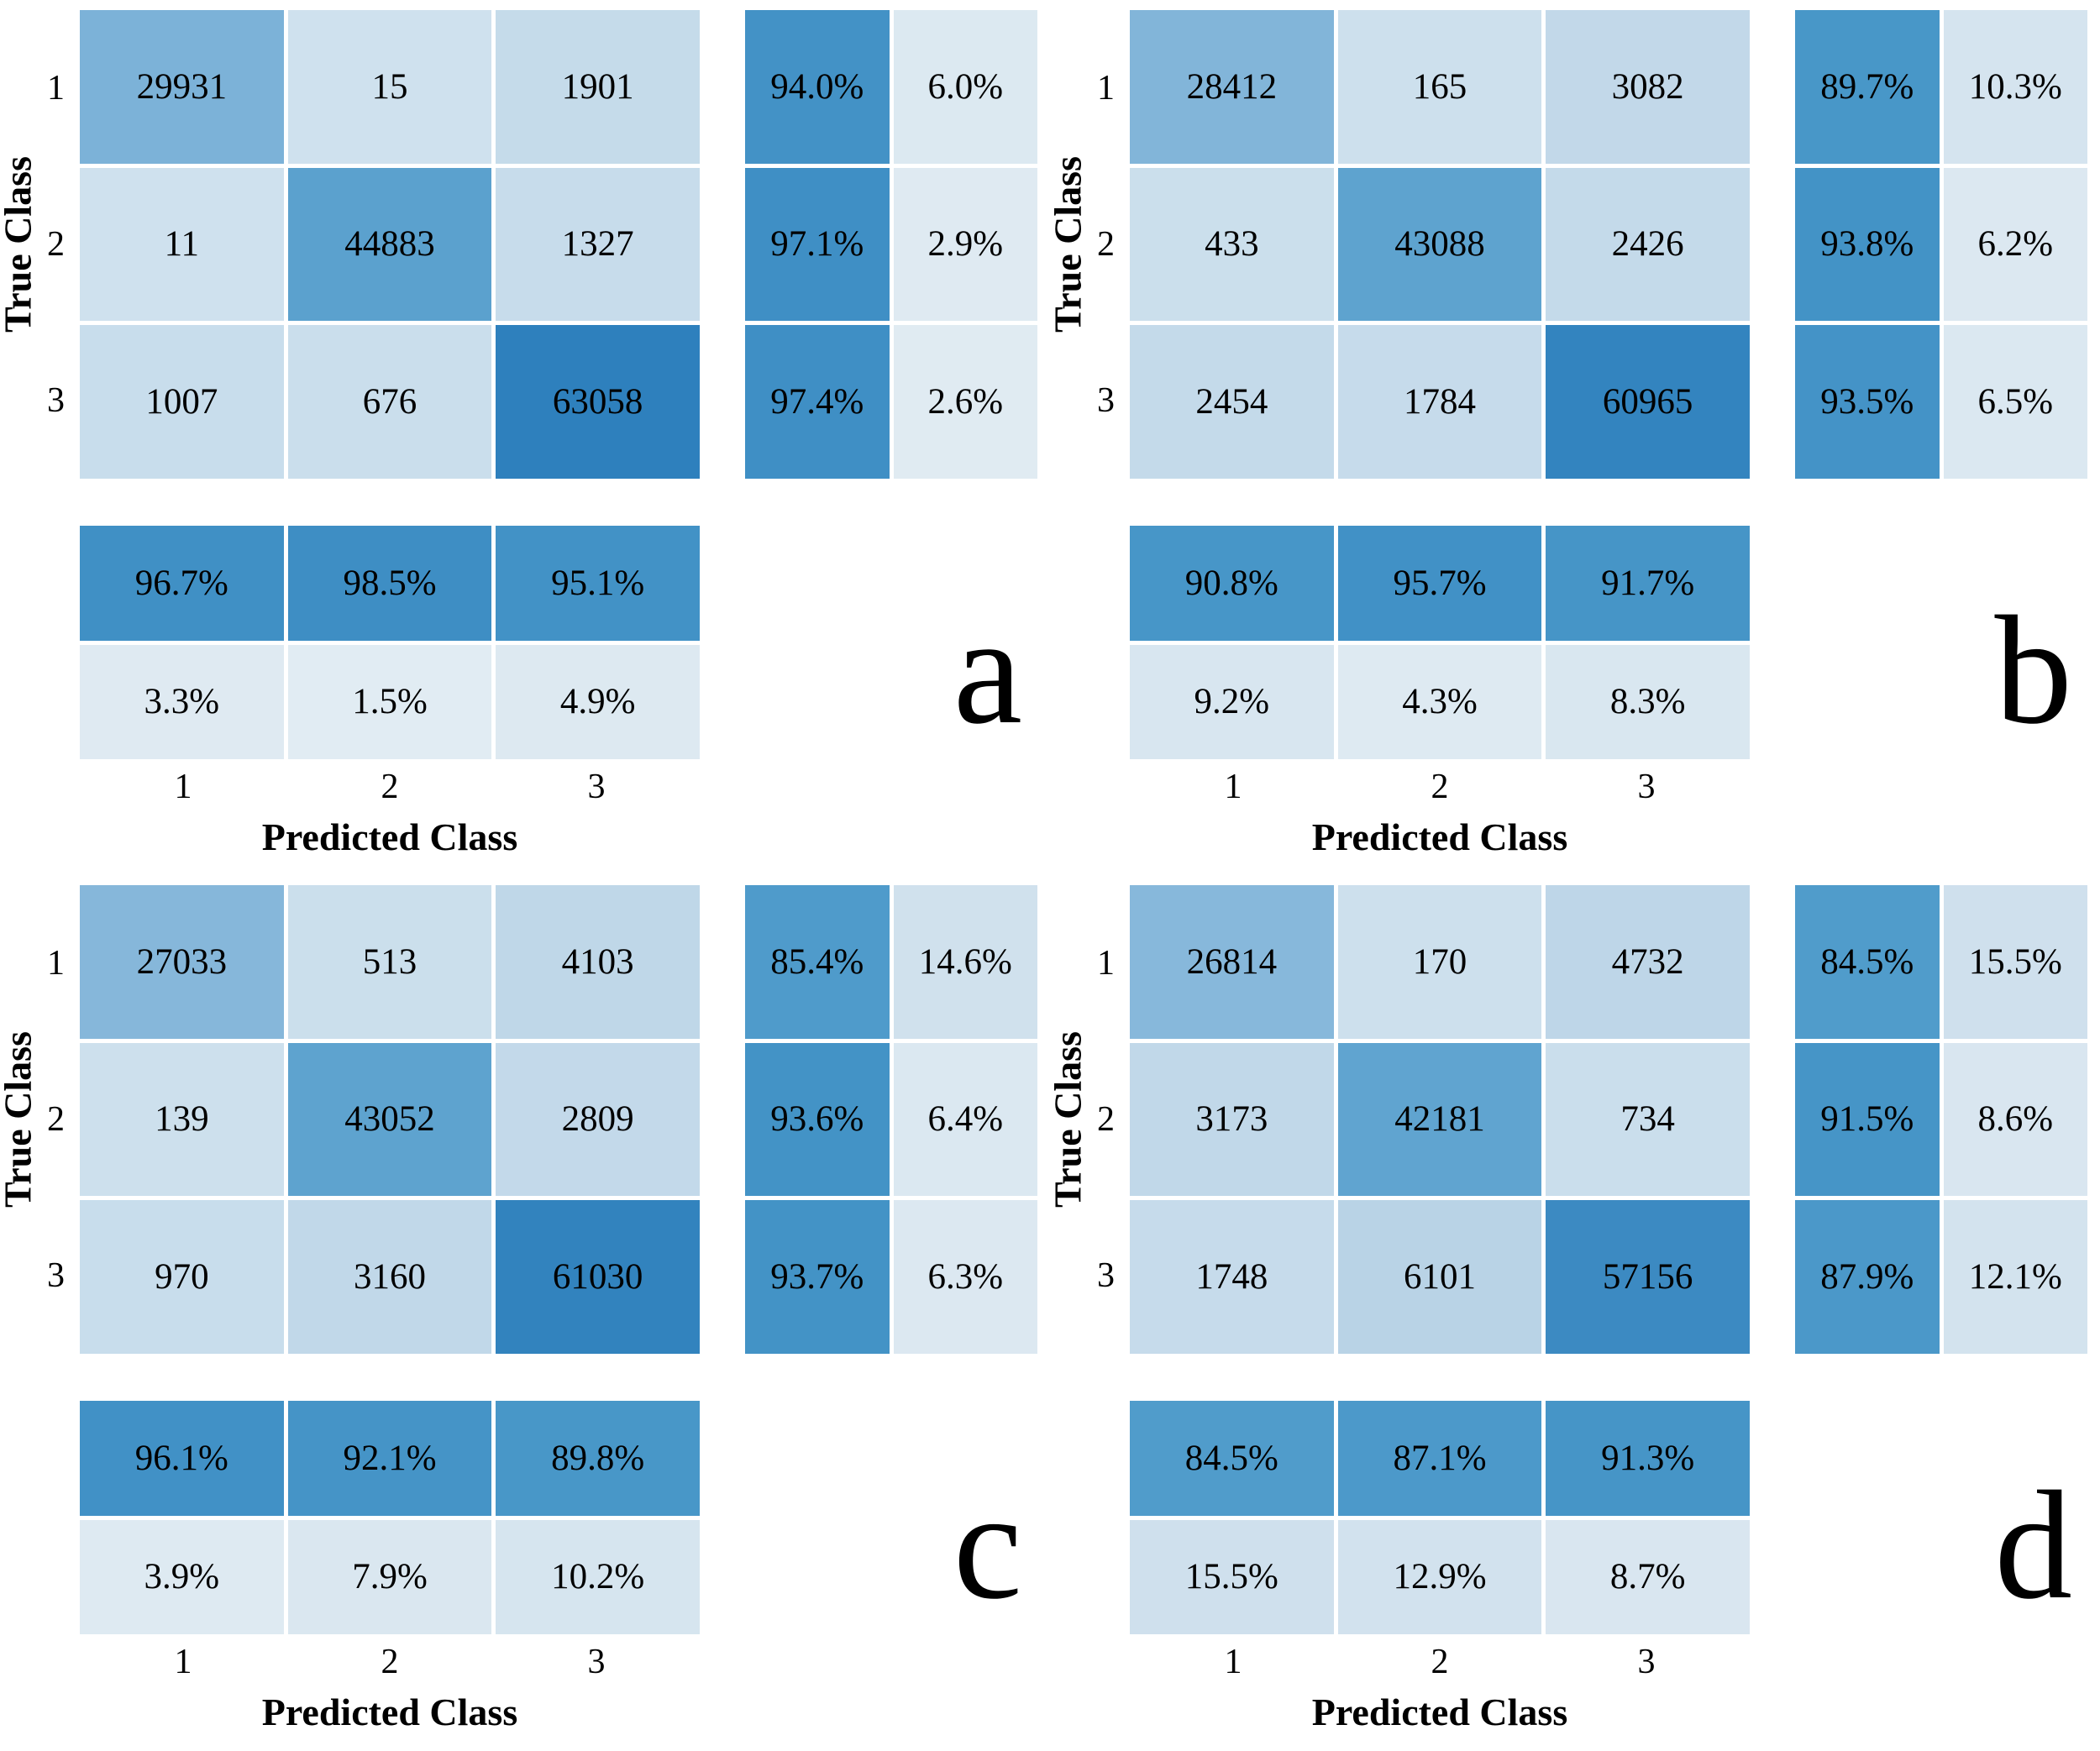 The width and height of the screenshot is (2100, 1751). I want to click on column-summary-cell: 10.2%, so click(598, 1576).